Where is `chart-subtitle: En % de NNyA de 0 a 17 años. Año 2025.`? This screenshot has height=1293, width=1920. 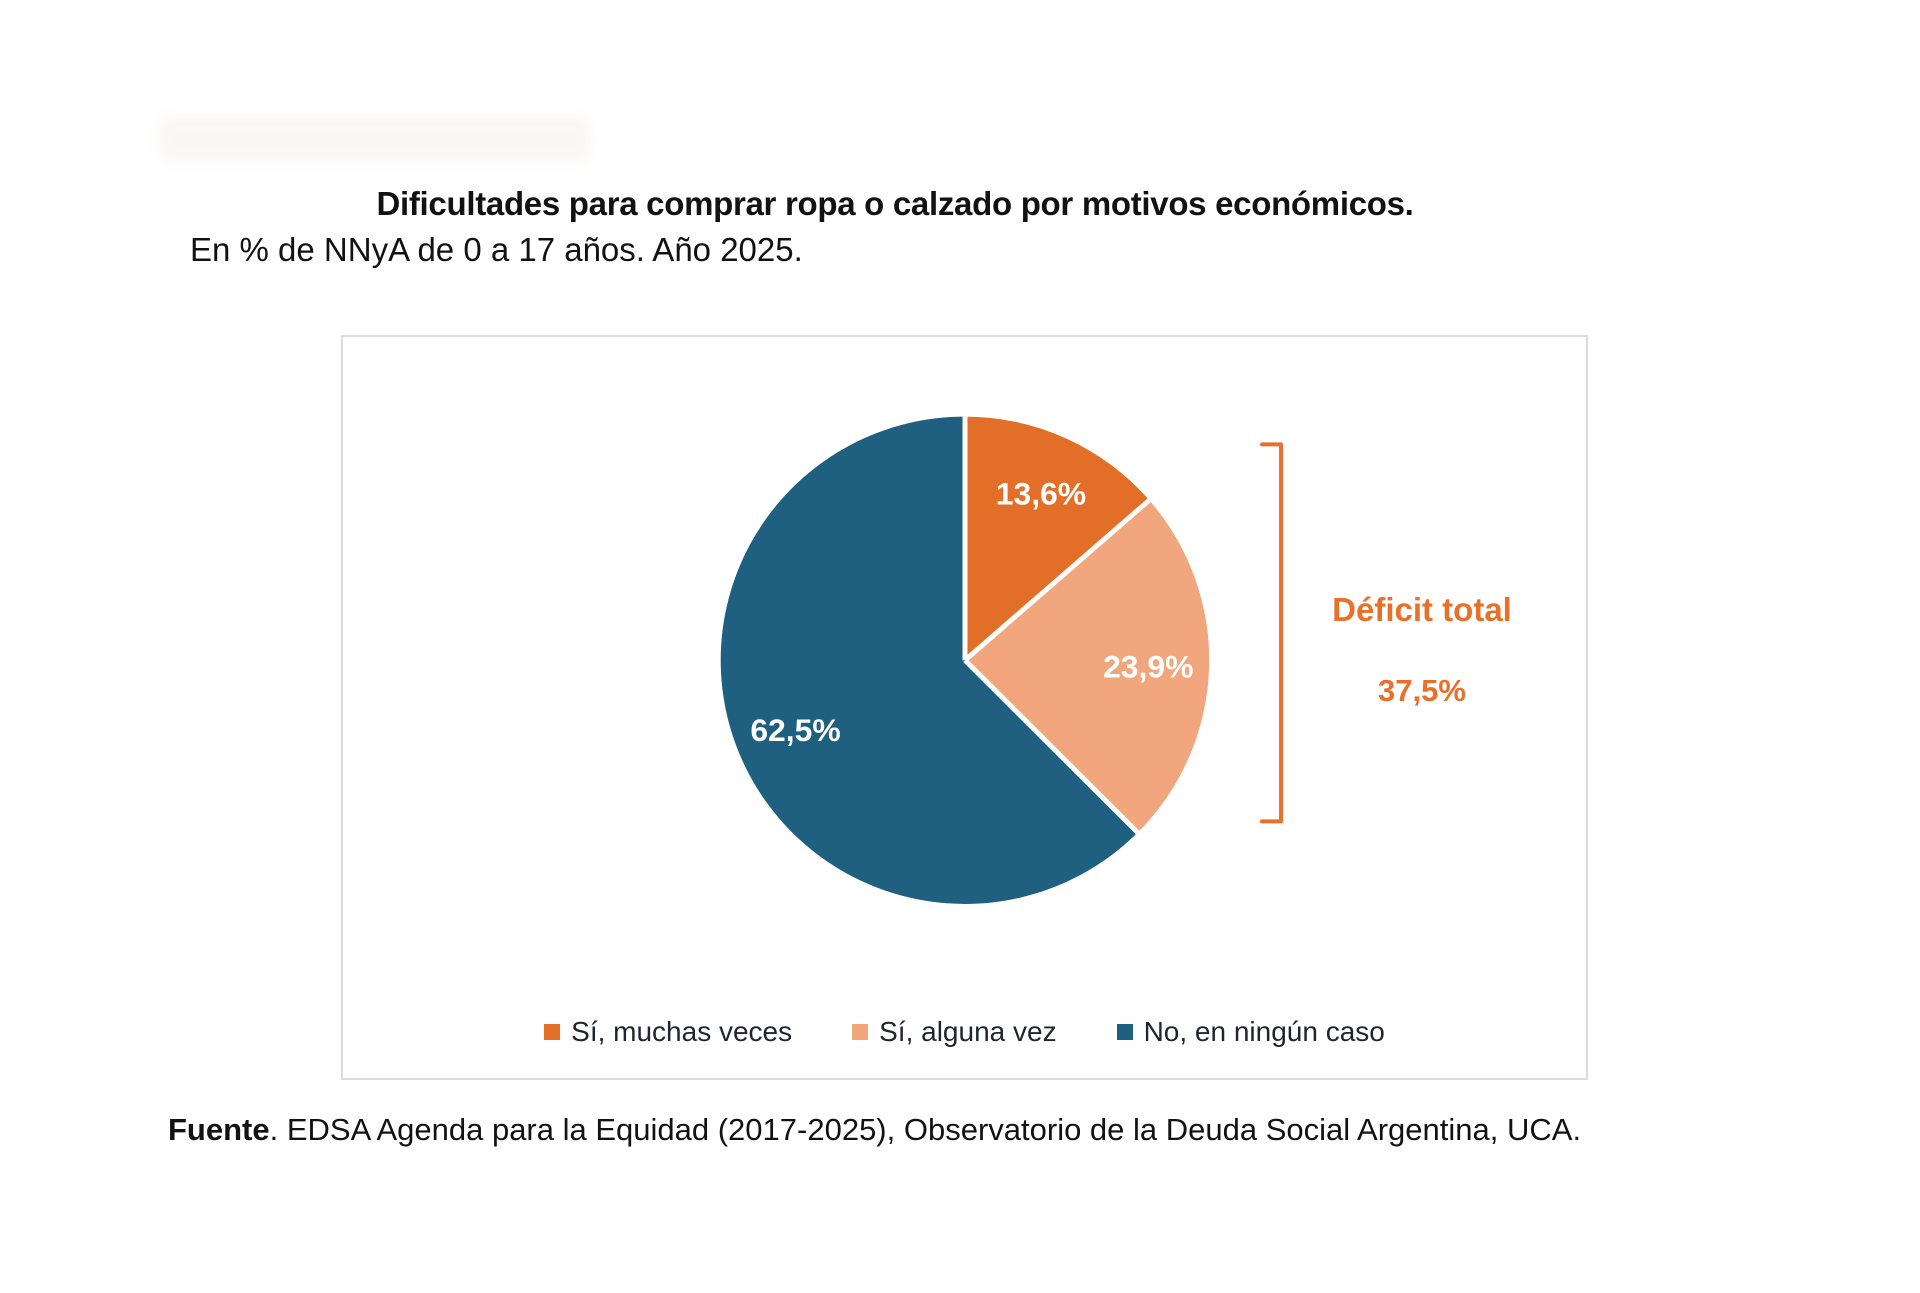
chart-subtitle: En % de NNyA de 0 a 17 años. Año 2025. is located at coordinates (496, 249).